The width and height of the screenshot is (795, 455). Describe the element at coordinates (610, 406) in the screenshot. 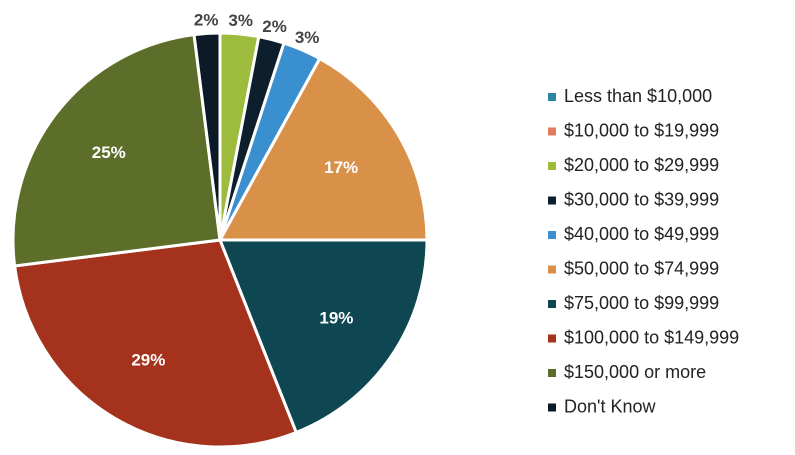

I see `legend-label: Don't Know` at that location.